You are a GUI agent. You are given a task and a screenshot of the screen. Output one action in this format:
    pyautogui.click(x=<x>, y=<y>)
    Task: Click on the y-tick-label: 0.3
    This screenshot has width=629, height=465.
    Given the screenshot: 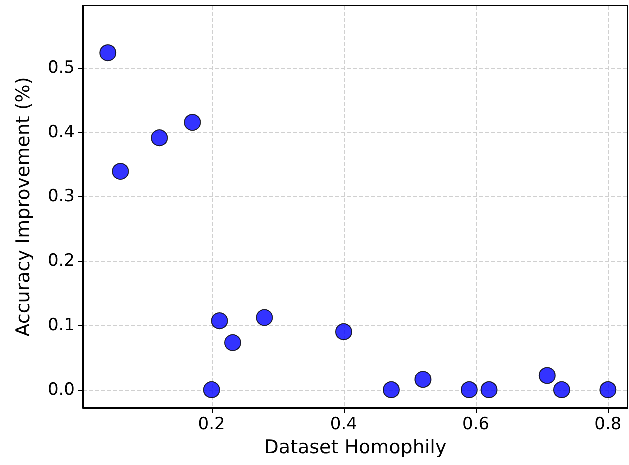 What is the action you would take?
    pyautogui.click(x=61, y=196)
    